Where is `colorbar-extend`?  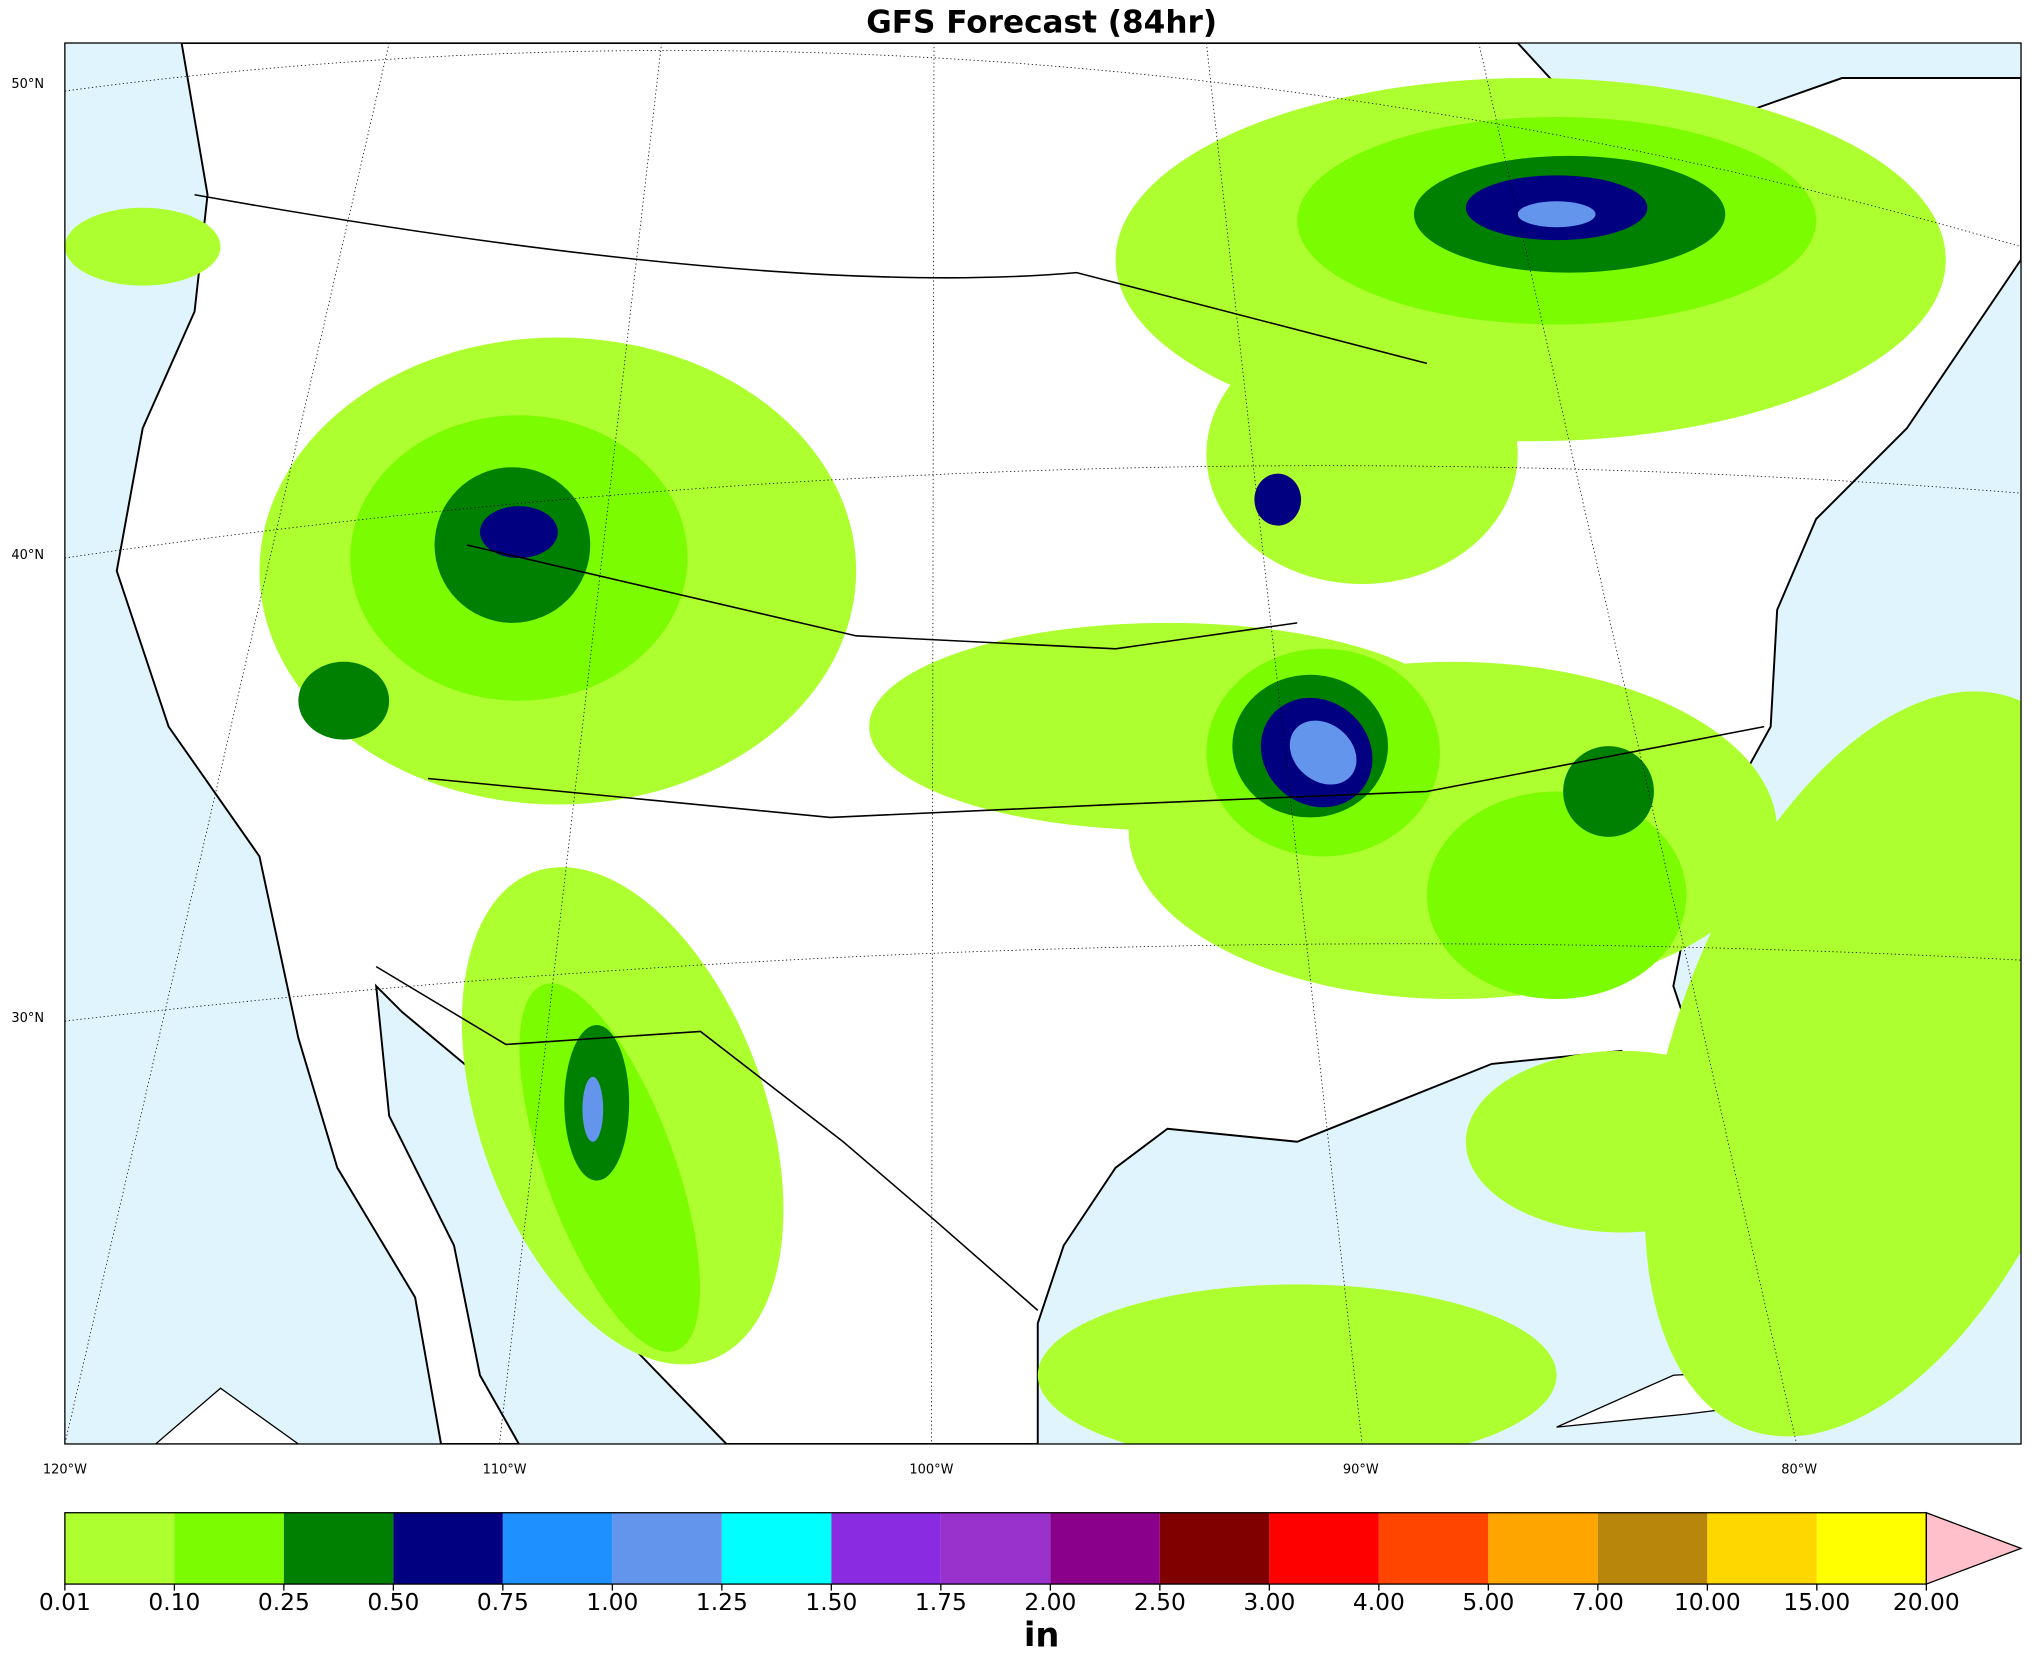
colorbar-extend is located at coordinates (1974, 1548).